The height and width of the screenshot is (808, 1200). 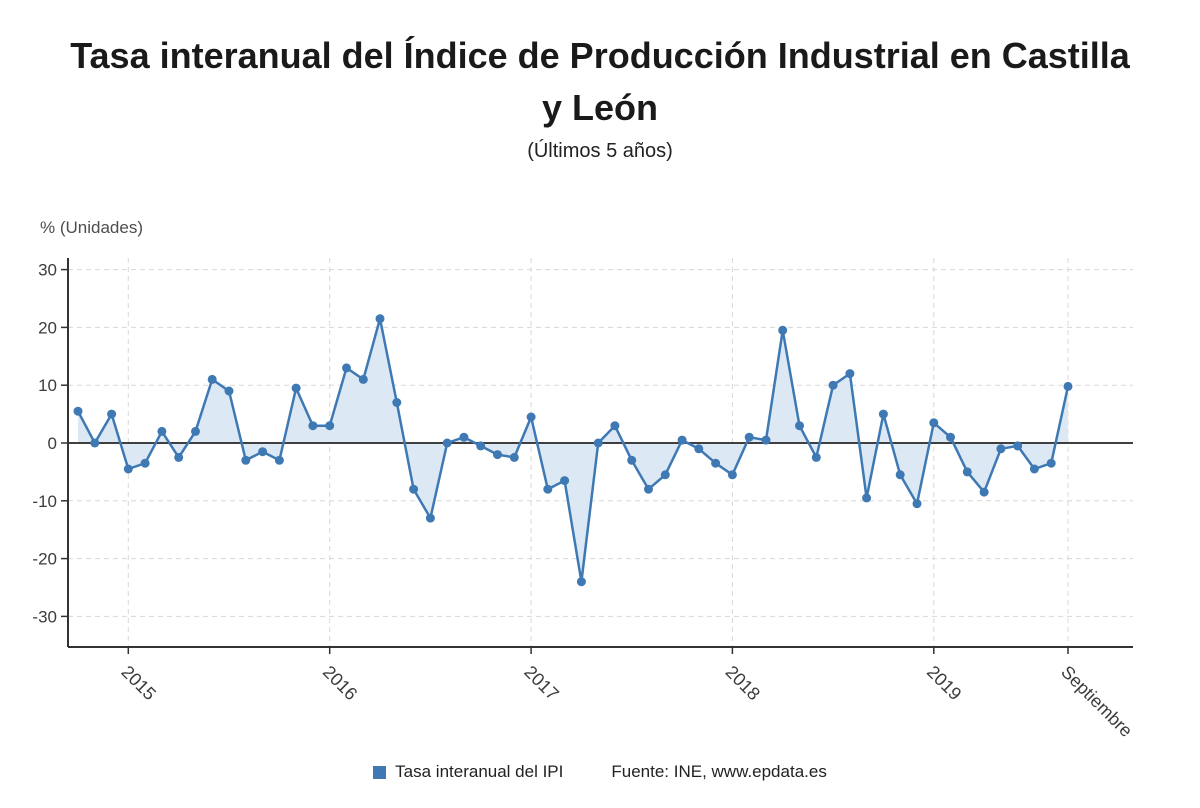 What do you see at coordinates (47, 327) in the screenshot?
I see `y-axis-tick-label: 20` at bounding box center [47, 327].